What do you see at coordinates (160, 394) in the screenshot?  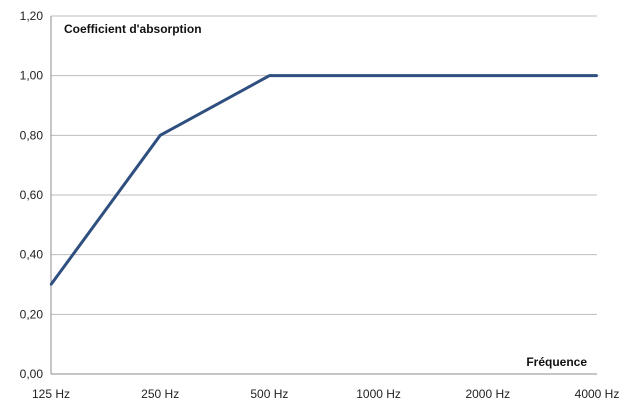 I see `x-tick-label: 250 Hz` at bounding box center [160, 394].